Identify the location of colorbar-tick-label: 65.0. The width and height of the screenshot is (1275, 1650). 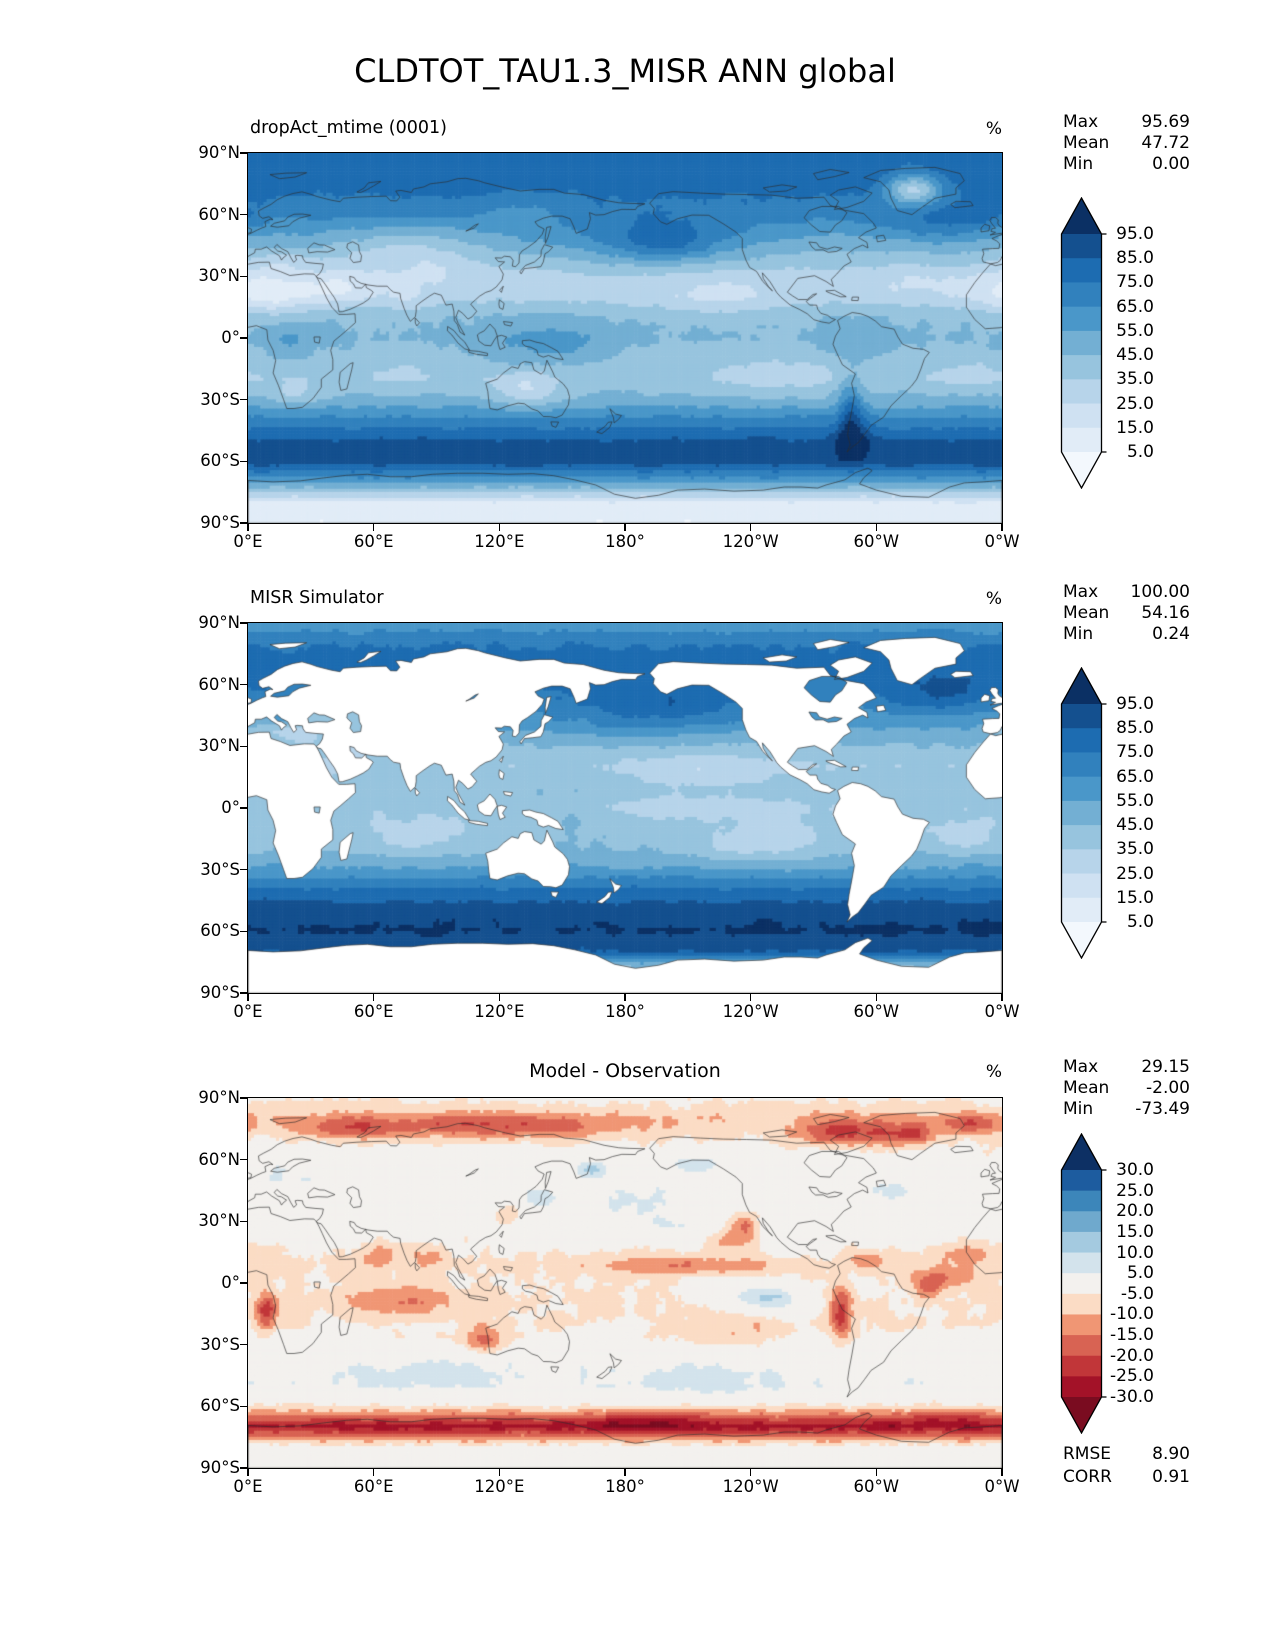
(1135, 306).